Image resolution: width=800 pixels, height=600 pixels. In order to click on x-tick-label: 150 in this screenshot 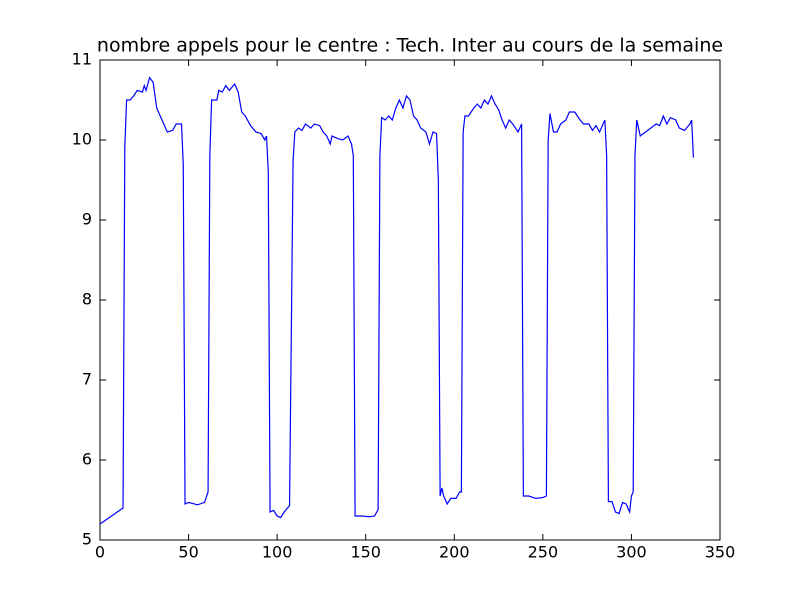, I will do `click(365, 552)`.